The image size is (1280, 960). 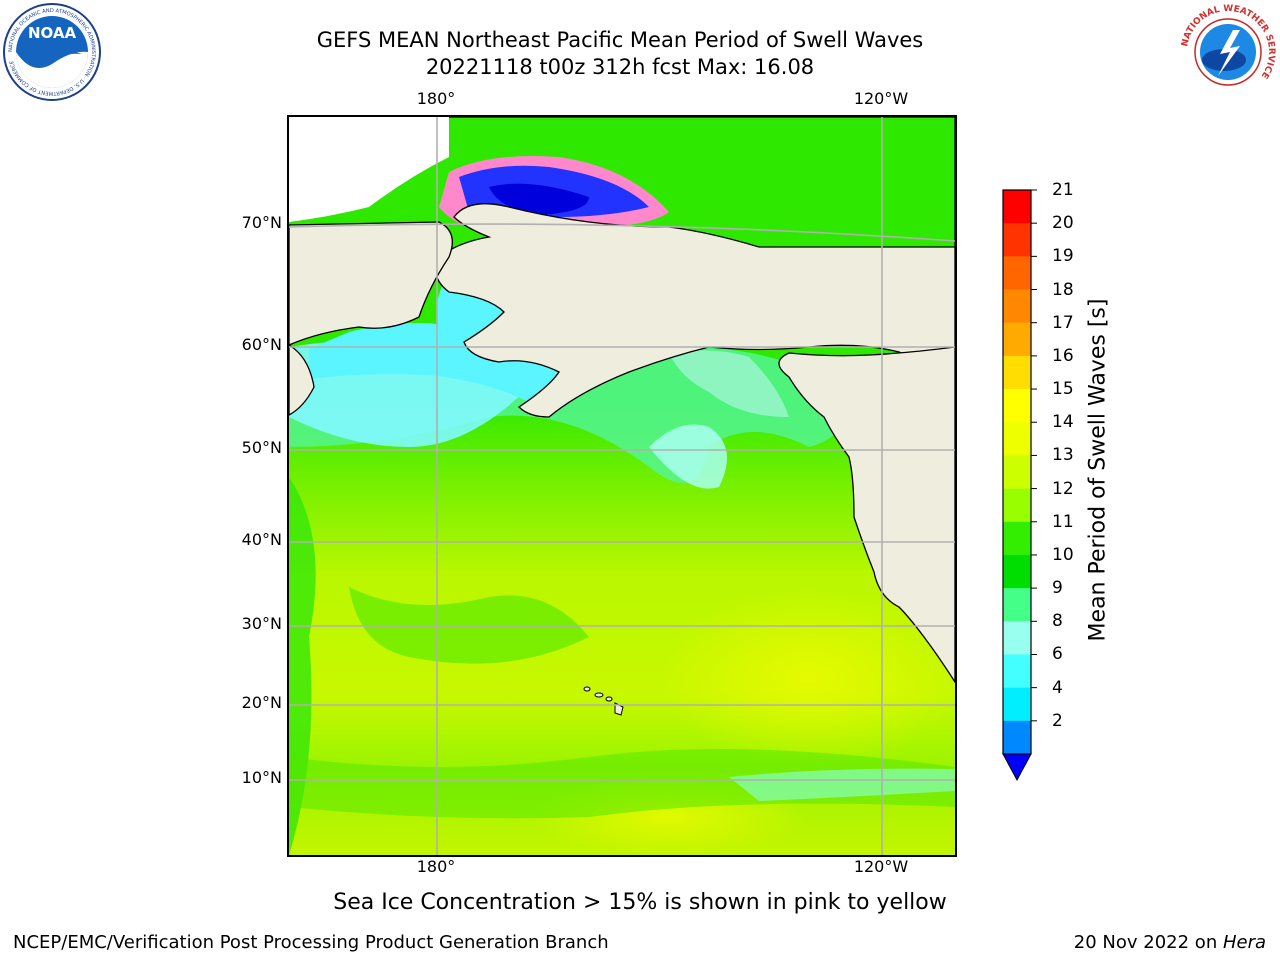 I want to click on colorbar-tick-label: 10, so click(x=1063, y=554).